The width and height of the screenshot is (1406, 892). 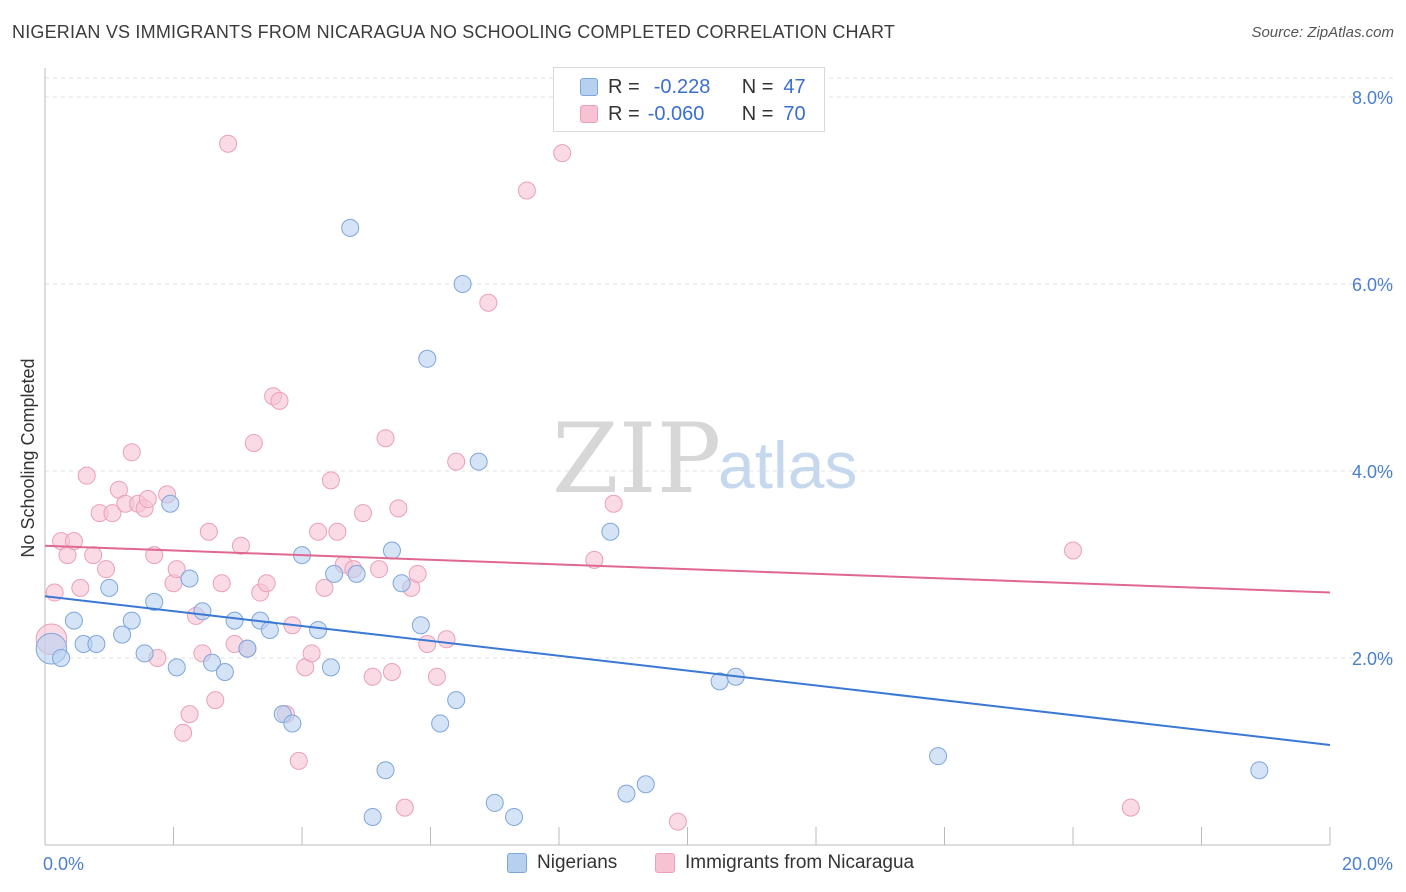 What do you see at coordinates (665, 863) in the screenshot?
I see `bottom-legend-swatch-pink` at bounding box center [665, 863].